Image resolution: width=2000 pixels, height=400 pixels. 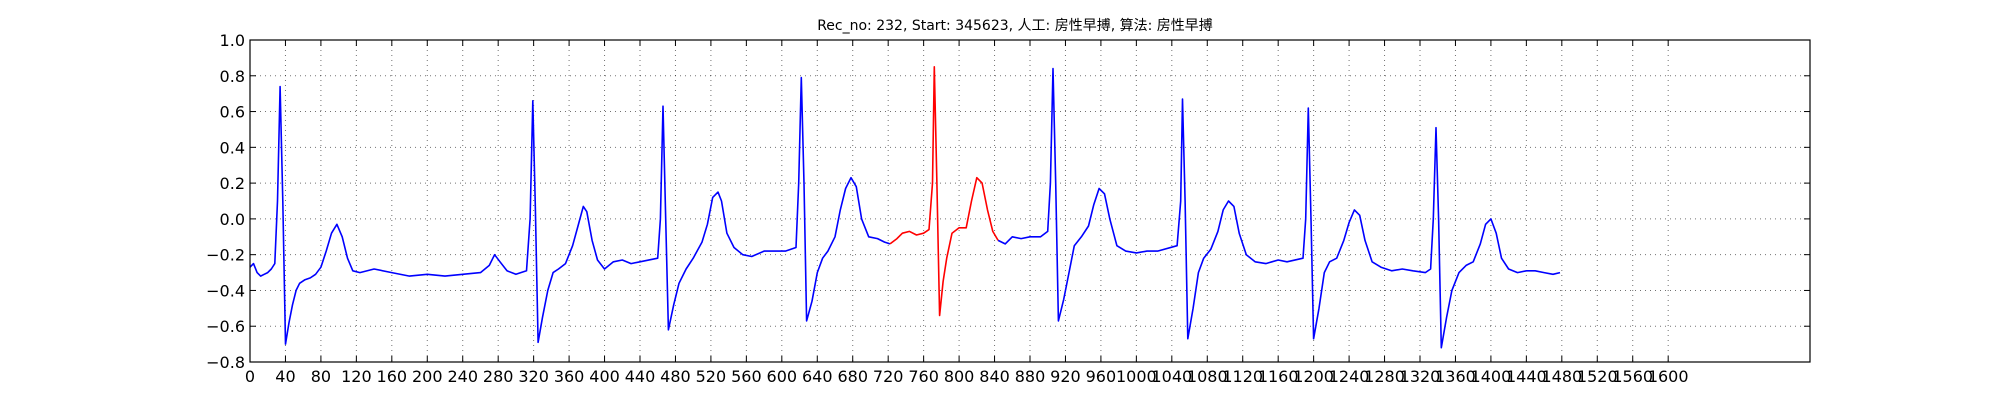 What do you see at coordinates (1313, 376) in the screenshot?
I see `x-tick-label: 1200` at bounding box center [1313, 376].